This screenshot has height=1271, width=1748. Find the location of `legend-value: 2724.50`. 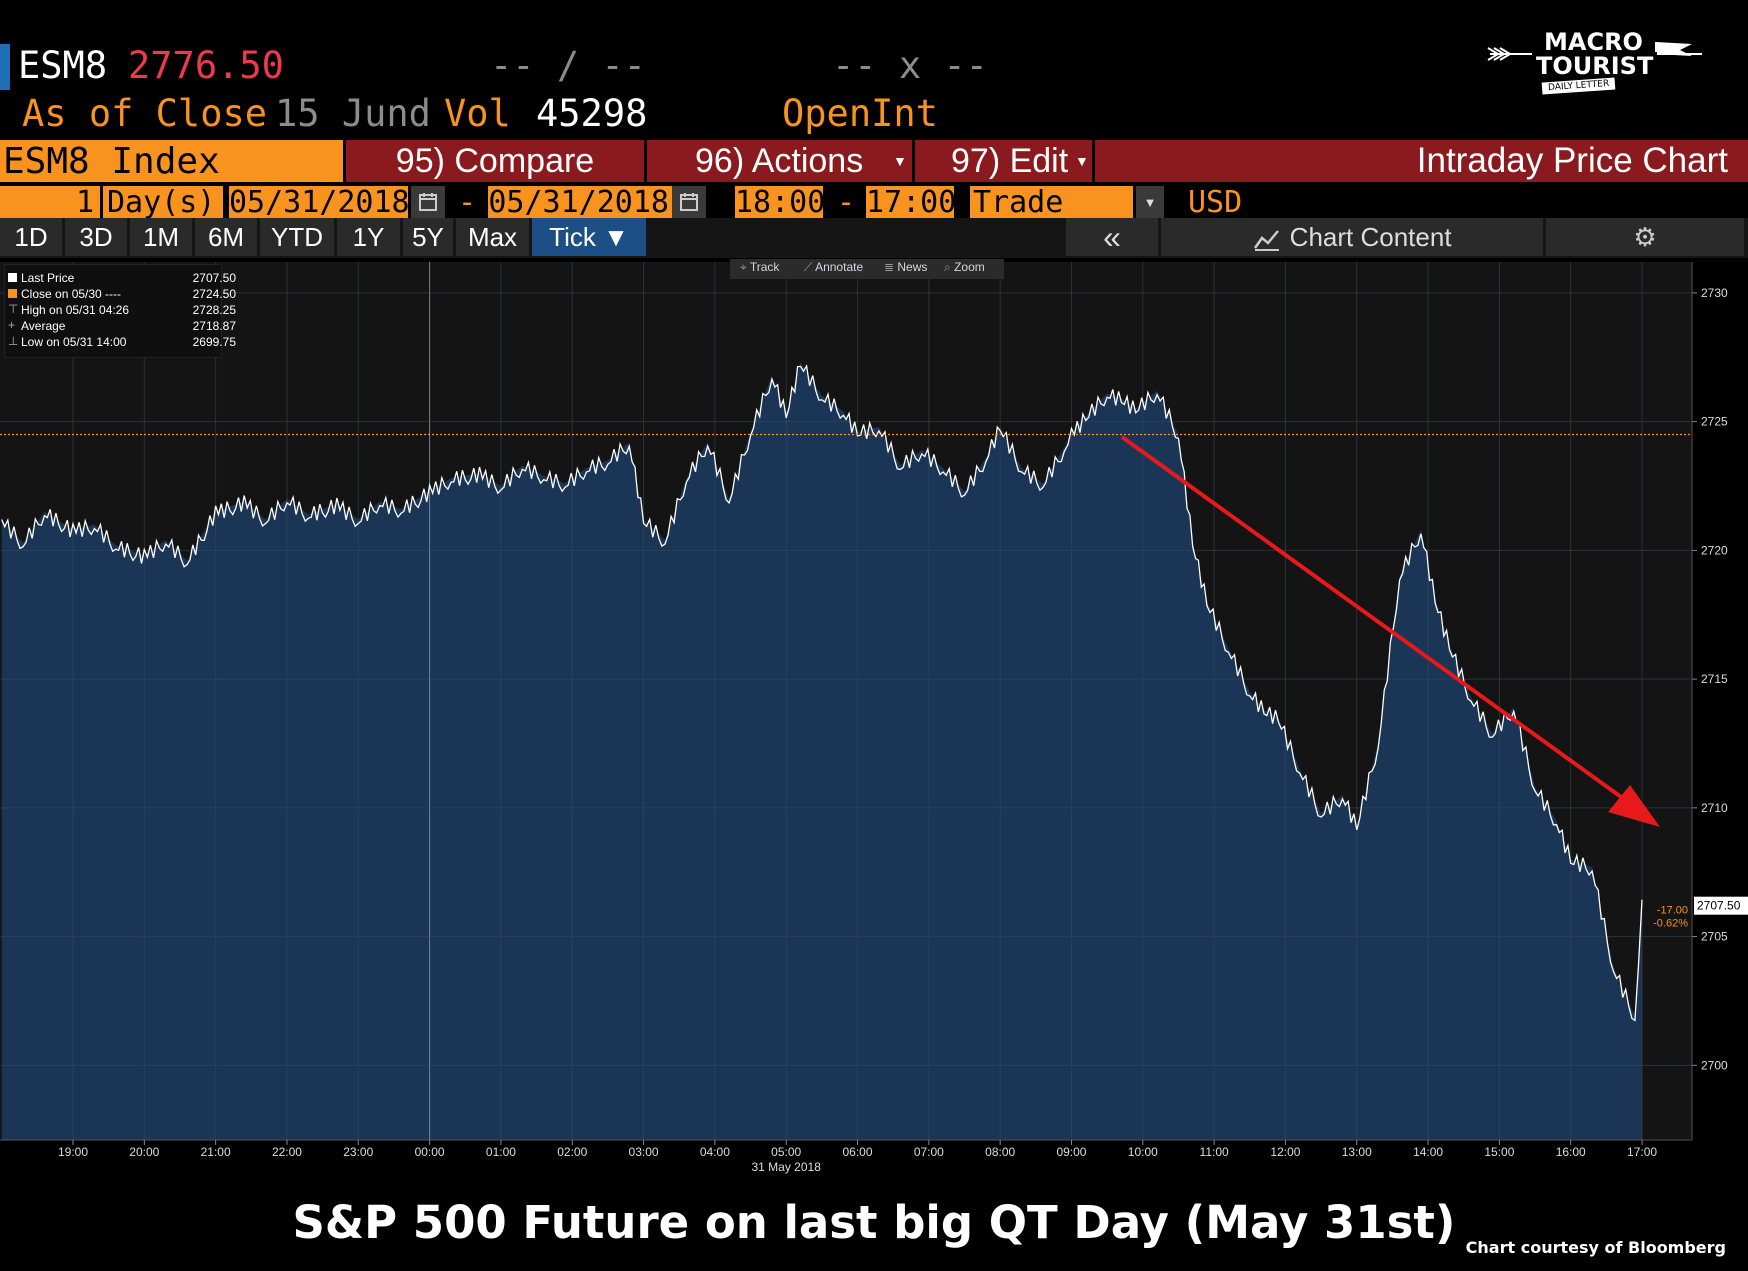

legend-value: 2724.50 is located at coordinates (214, 294).